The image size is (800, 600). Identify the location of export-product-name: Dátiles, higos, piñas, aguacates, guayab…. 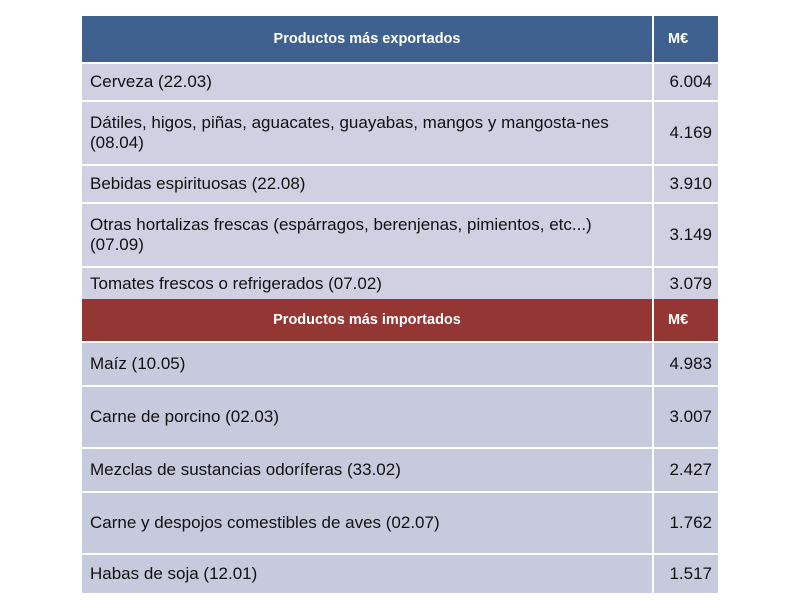
(368, 132).